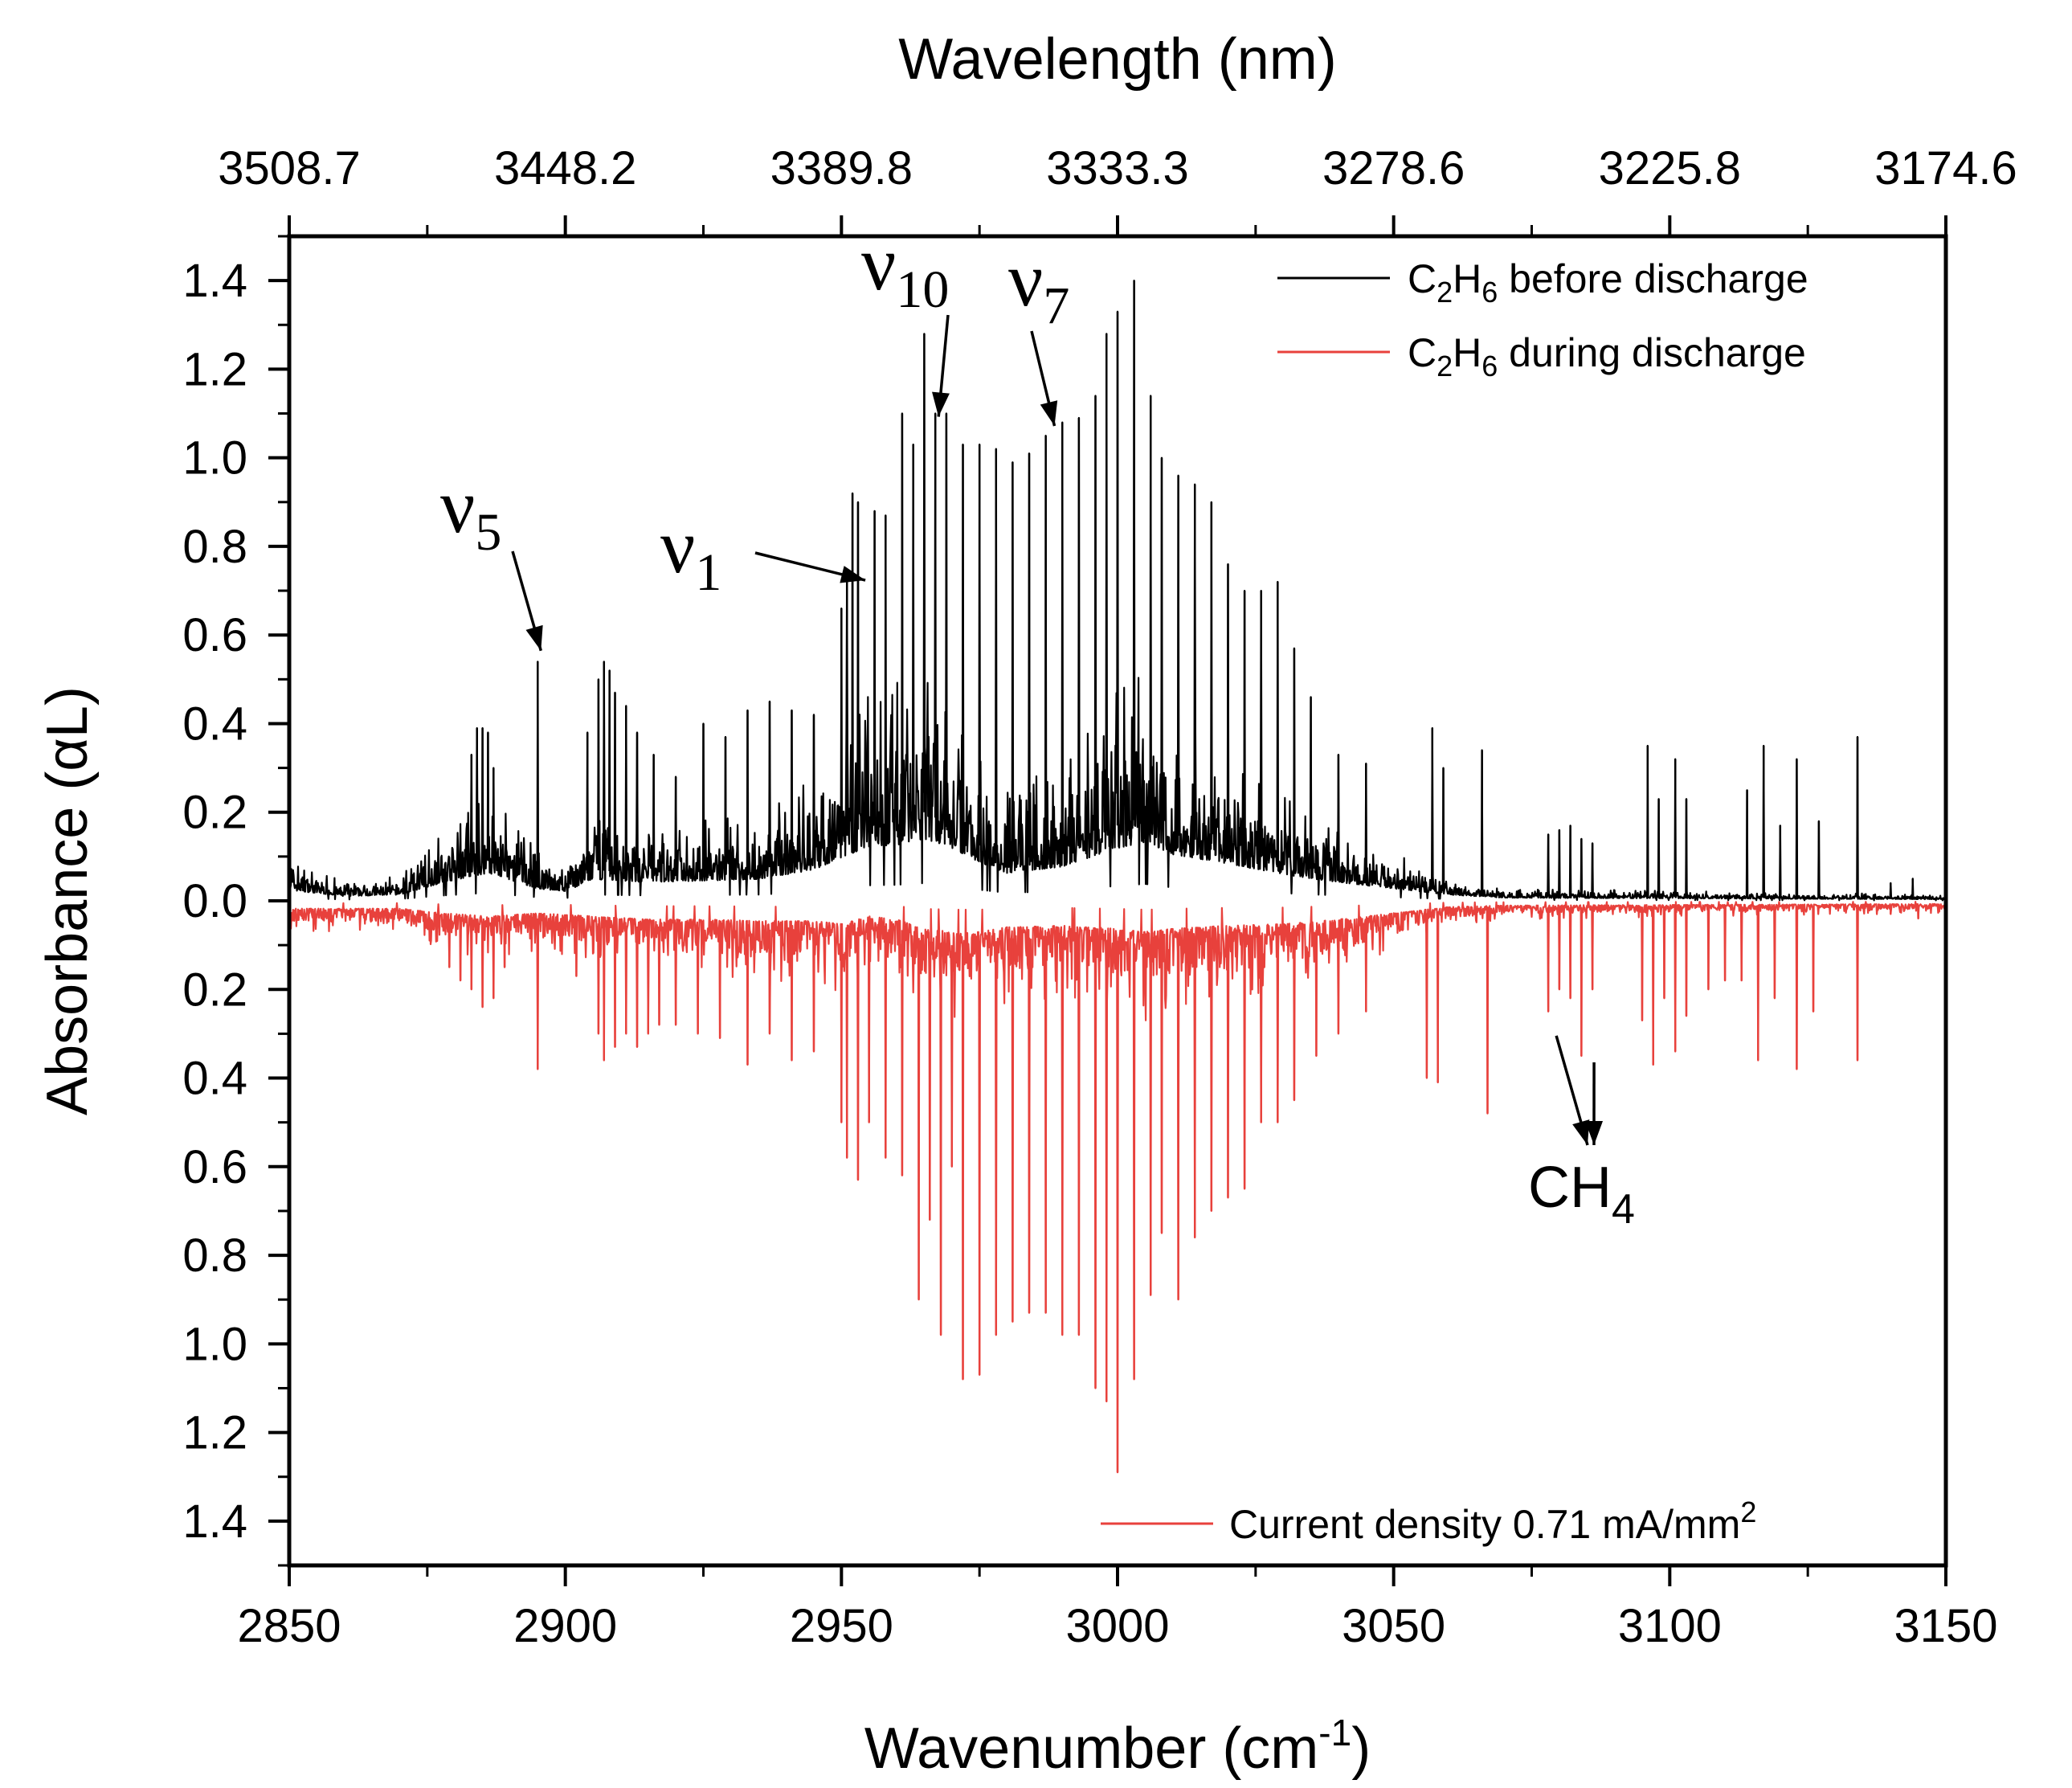  Describe the element at coordinates (565, 1626) in the screenshot. I see `x-tick-label: 2900` at that location.